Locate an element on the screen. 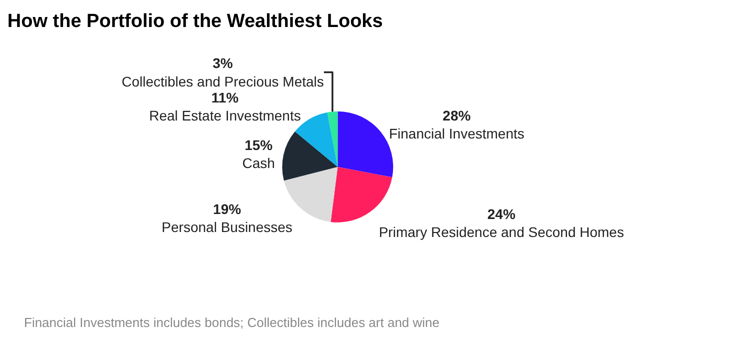 The width and height of the screenshot is (739, 344). data-label: 3% is located at coordinates (223, 63).